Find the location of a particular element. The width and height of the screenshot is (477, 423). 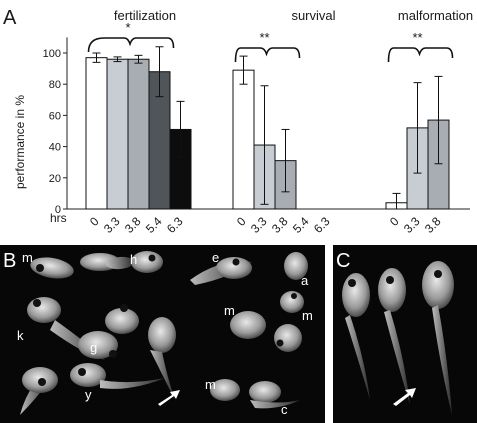

panel-label-c: C is located at coordinates (343, 261).